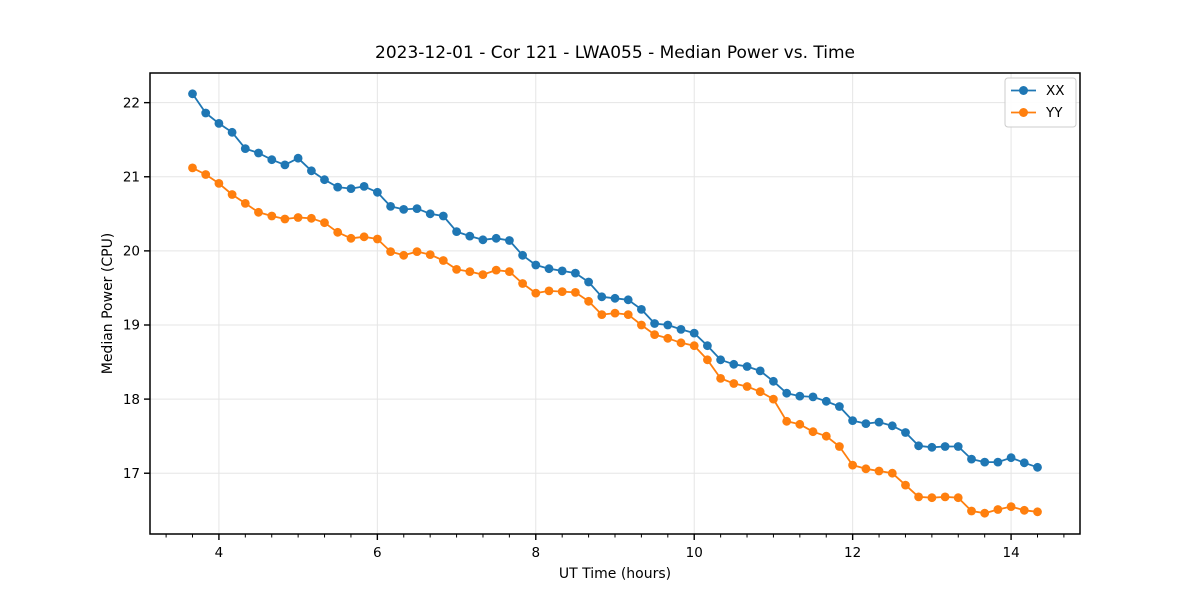  What do you see at coordinates (1054, 113) in the screenshot?
I see `legend-label-yy: YY` at bounding box center [1054, 113].